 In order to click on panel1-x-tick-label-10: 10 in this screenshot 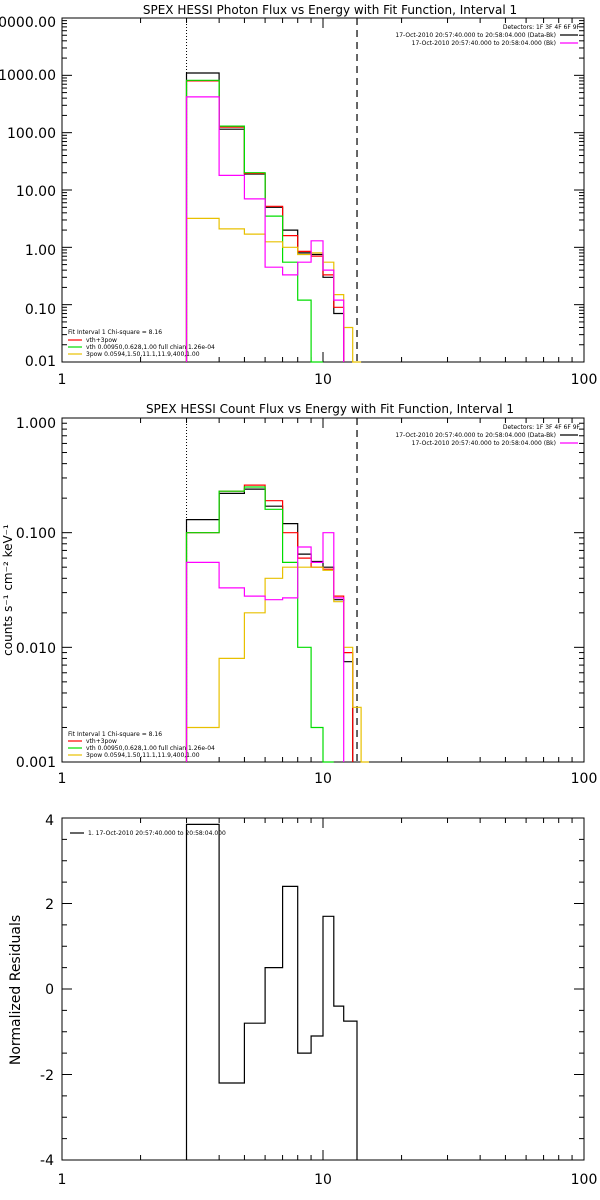, I will do `click(323, 380)`.